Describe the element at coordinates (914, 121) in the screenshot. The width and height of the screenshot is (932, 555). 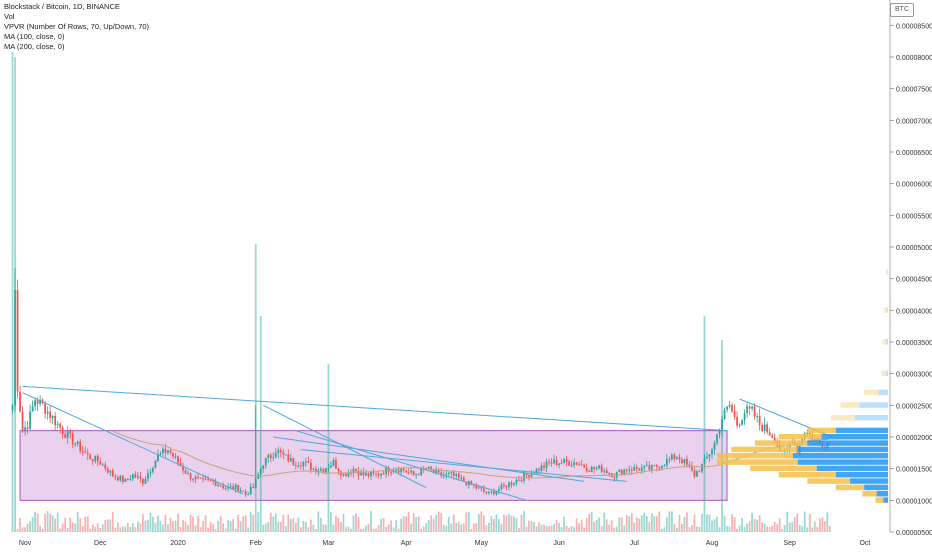
I see `y-tick-label: 0.00007000` at that location.